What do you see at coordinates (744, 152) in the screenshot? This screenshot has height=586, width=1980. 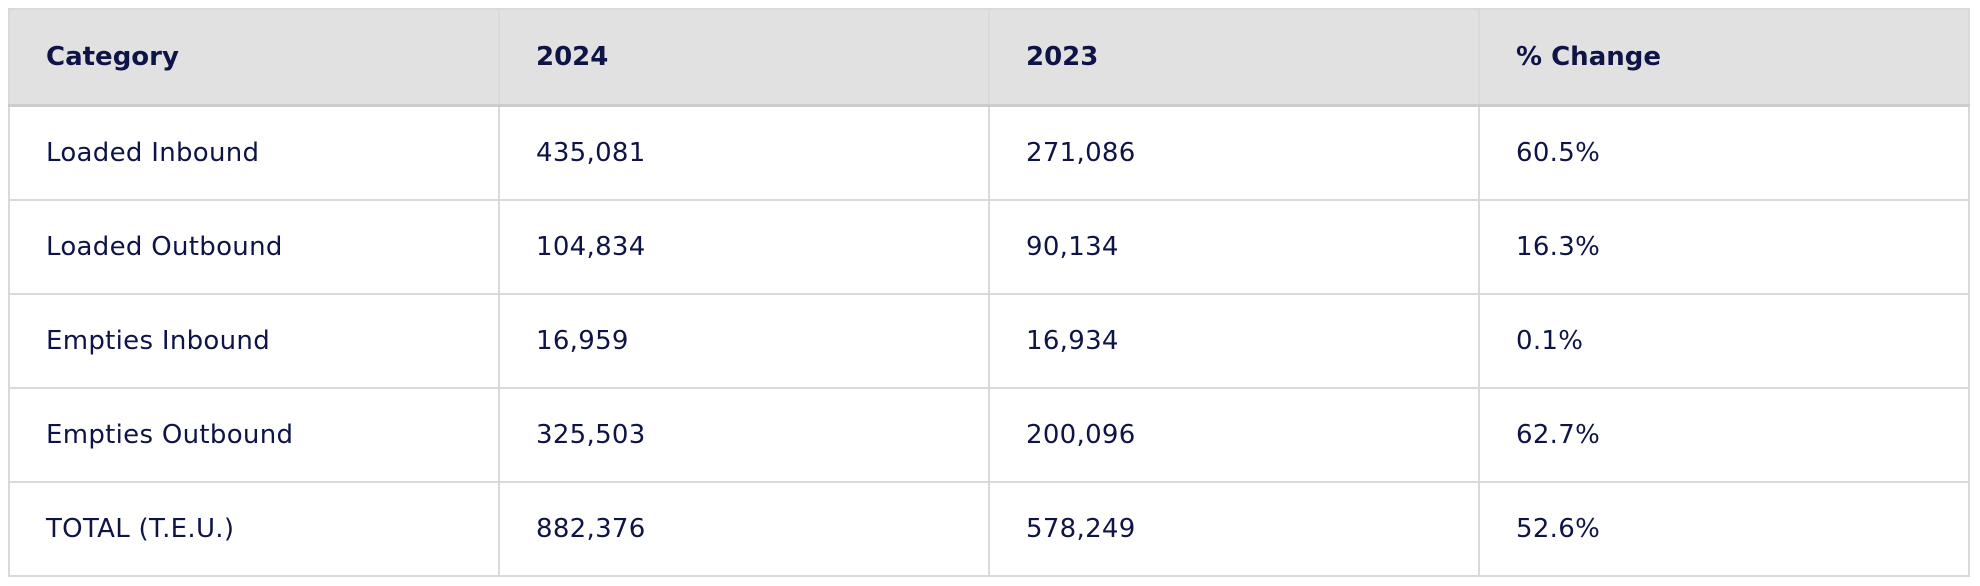 I see `value-cell: 435,081` at bounding box center [744, 152].